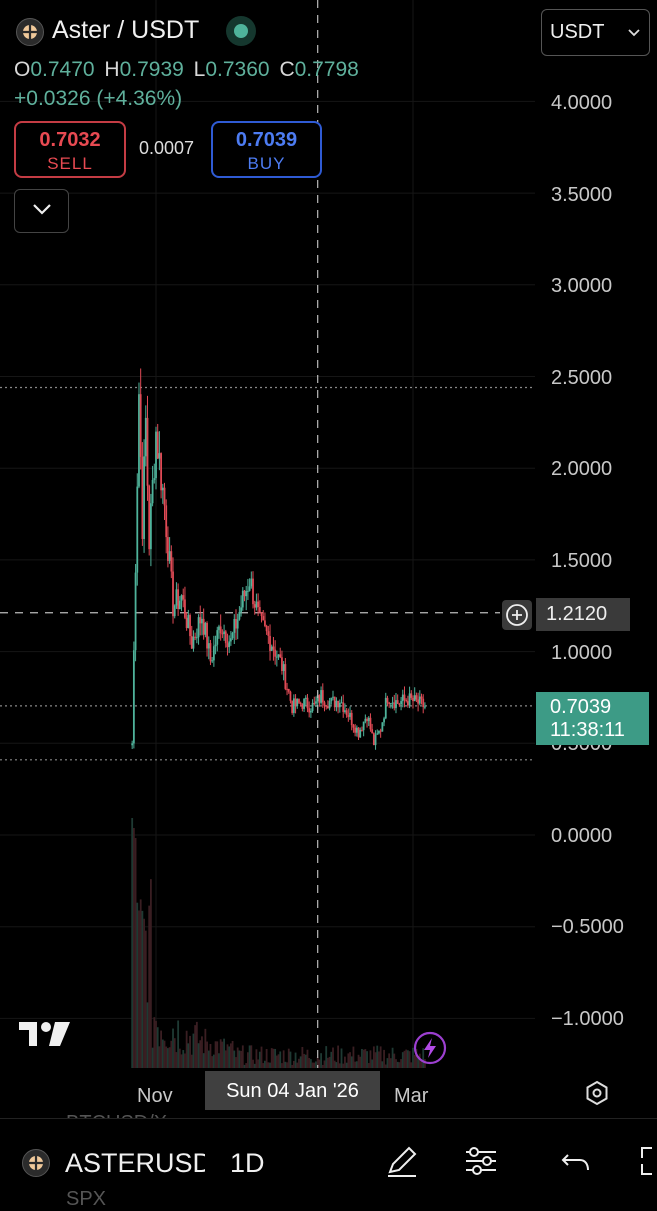  I want to click on y-tick: −1.0000, so click(587, 1019).